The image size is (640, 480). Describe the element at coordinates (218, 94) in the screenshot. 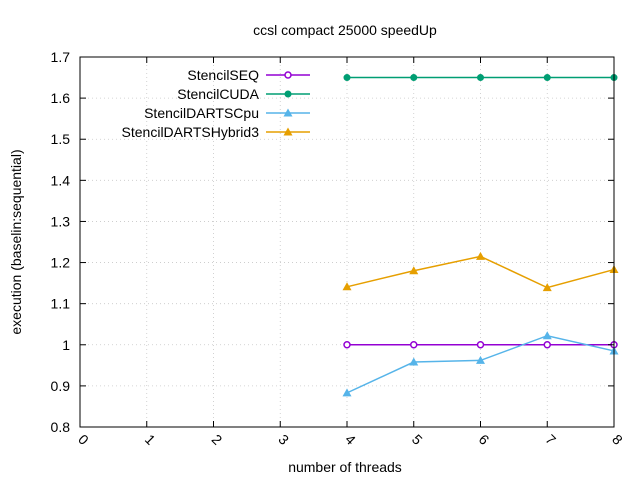

I see `legend-label: StencilCUDA` at that location.